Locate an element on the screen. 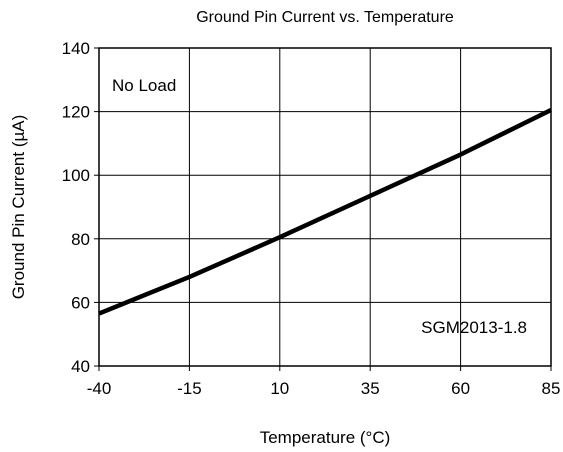 The image size is (563, 452). annotation-part-number: SGM2013-1.8 is located at coordinates (474, 327).